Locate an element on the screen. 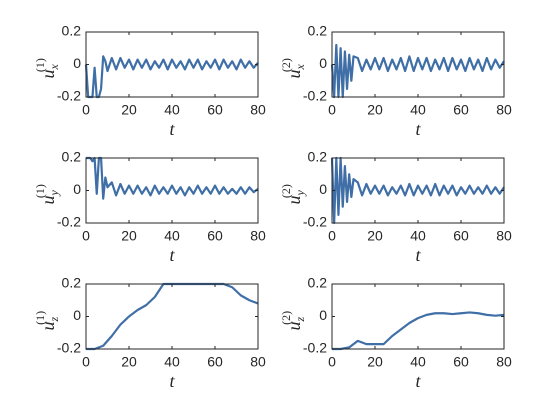 The width and height of the screenshot is (560, 420). y-axis-label: ux(2) is located at coordinates (293, 68).